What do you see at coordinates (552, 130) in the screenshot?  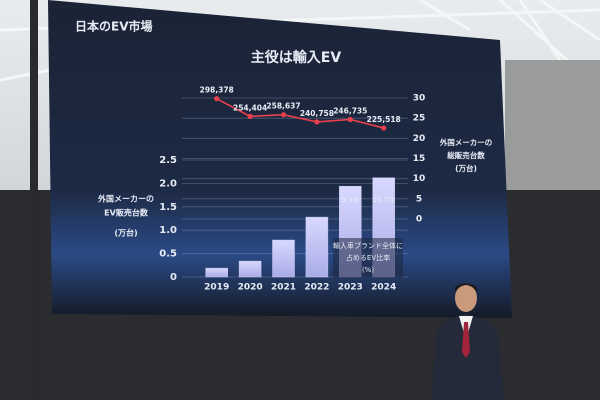 I see `wall` at bounding box center [552, 130].